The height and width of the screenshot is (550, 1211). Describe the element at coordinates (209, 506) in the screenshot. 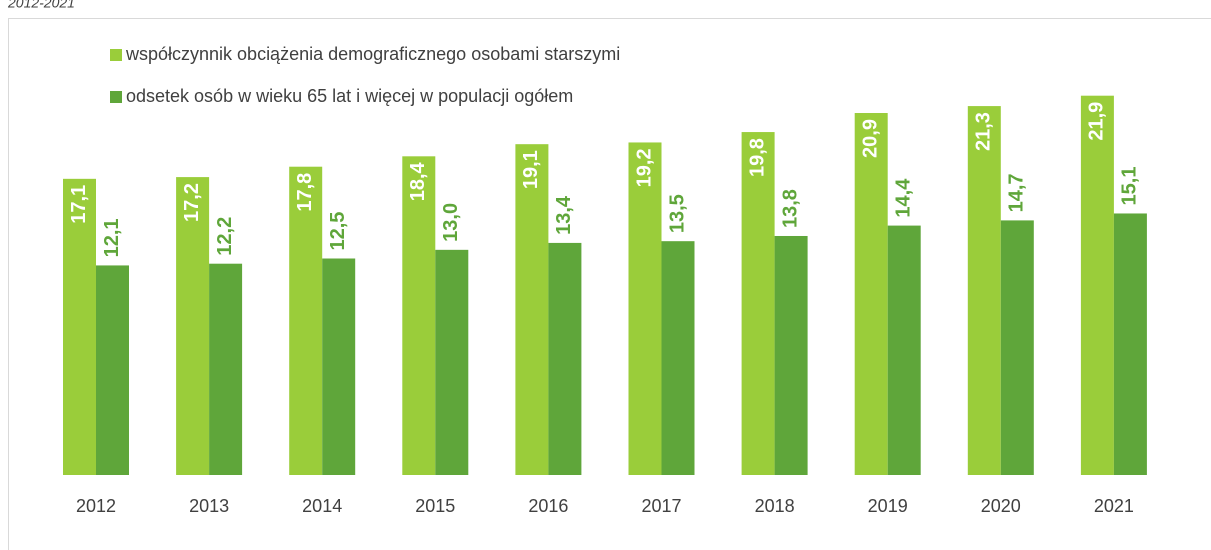

I see `x-tick-label: 2013` at that location.